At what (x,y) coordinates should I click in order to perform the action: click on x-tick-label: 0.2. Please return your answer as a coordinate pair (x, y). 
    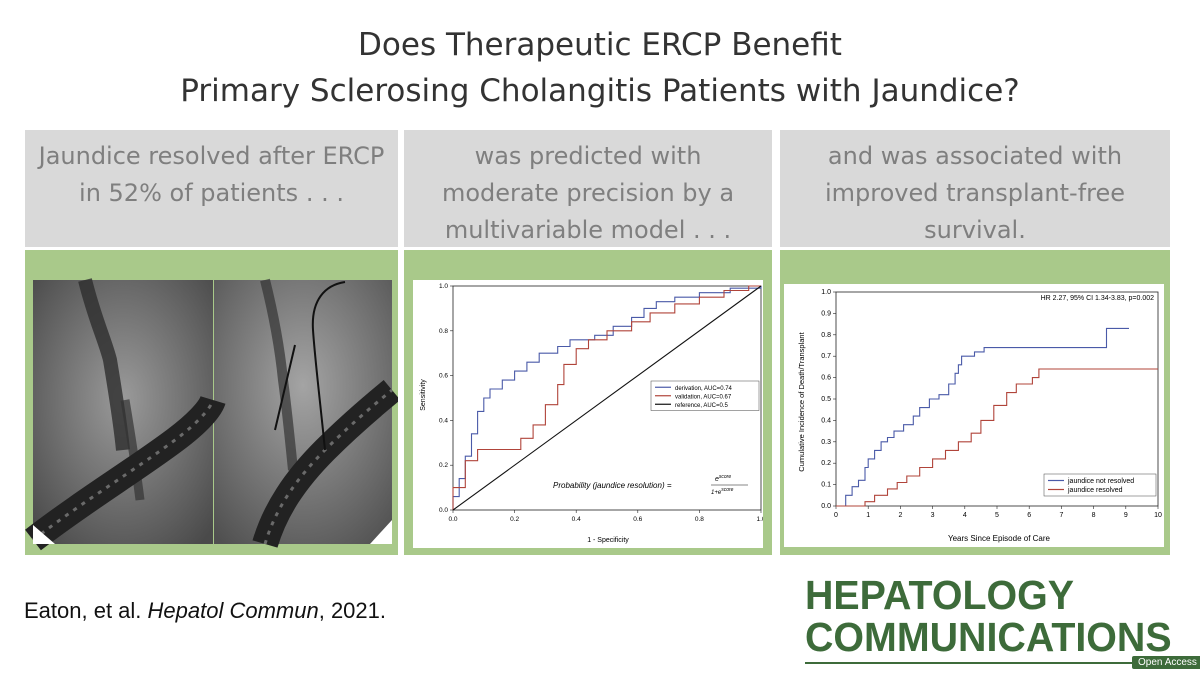
    Looking at the image, I should click on (514, 519).